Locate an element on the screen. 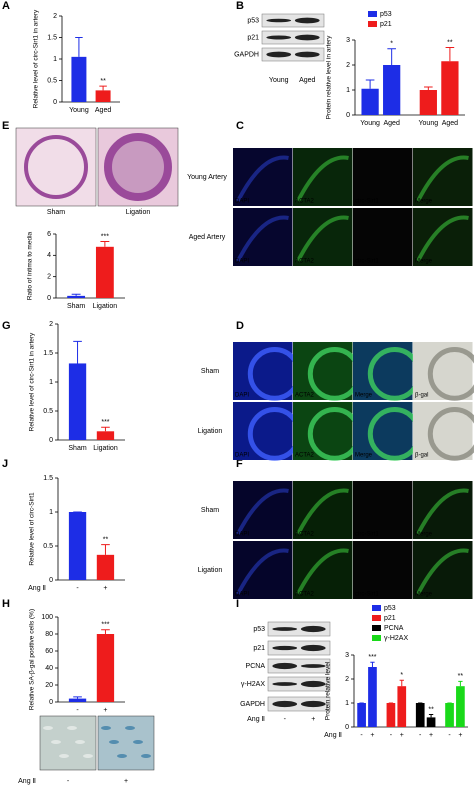 This screenshot has width=474, height=792. channel-label: β-gal is located at coordinates (421, 456).